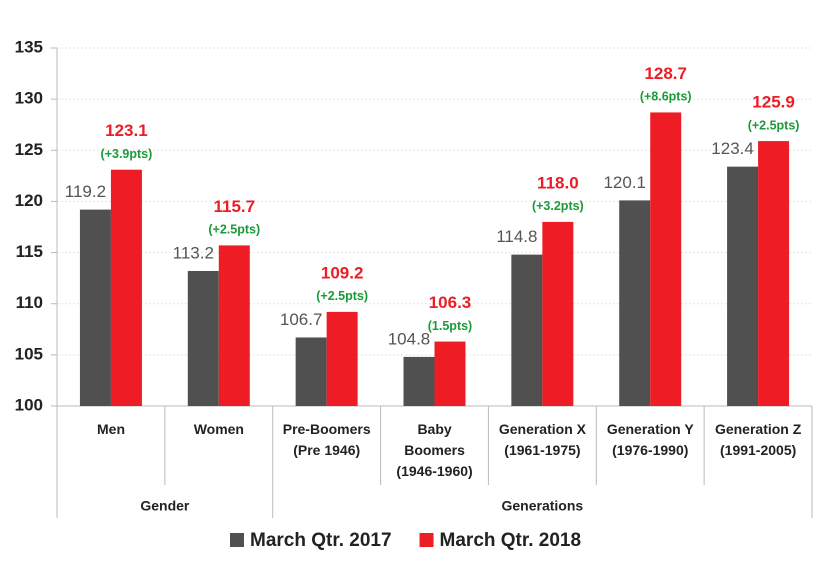  Describe the element at coordinates (193, 252) in the screenshot. I see `value-label: 113.2` at that location.